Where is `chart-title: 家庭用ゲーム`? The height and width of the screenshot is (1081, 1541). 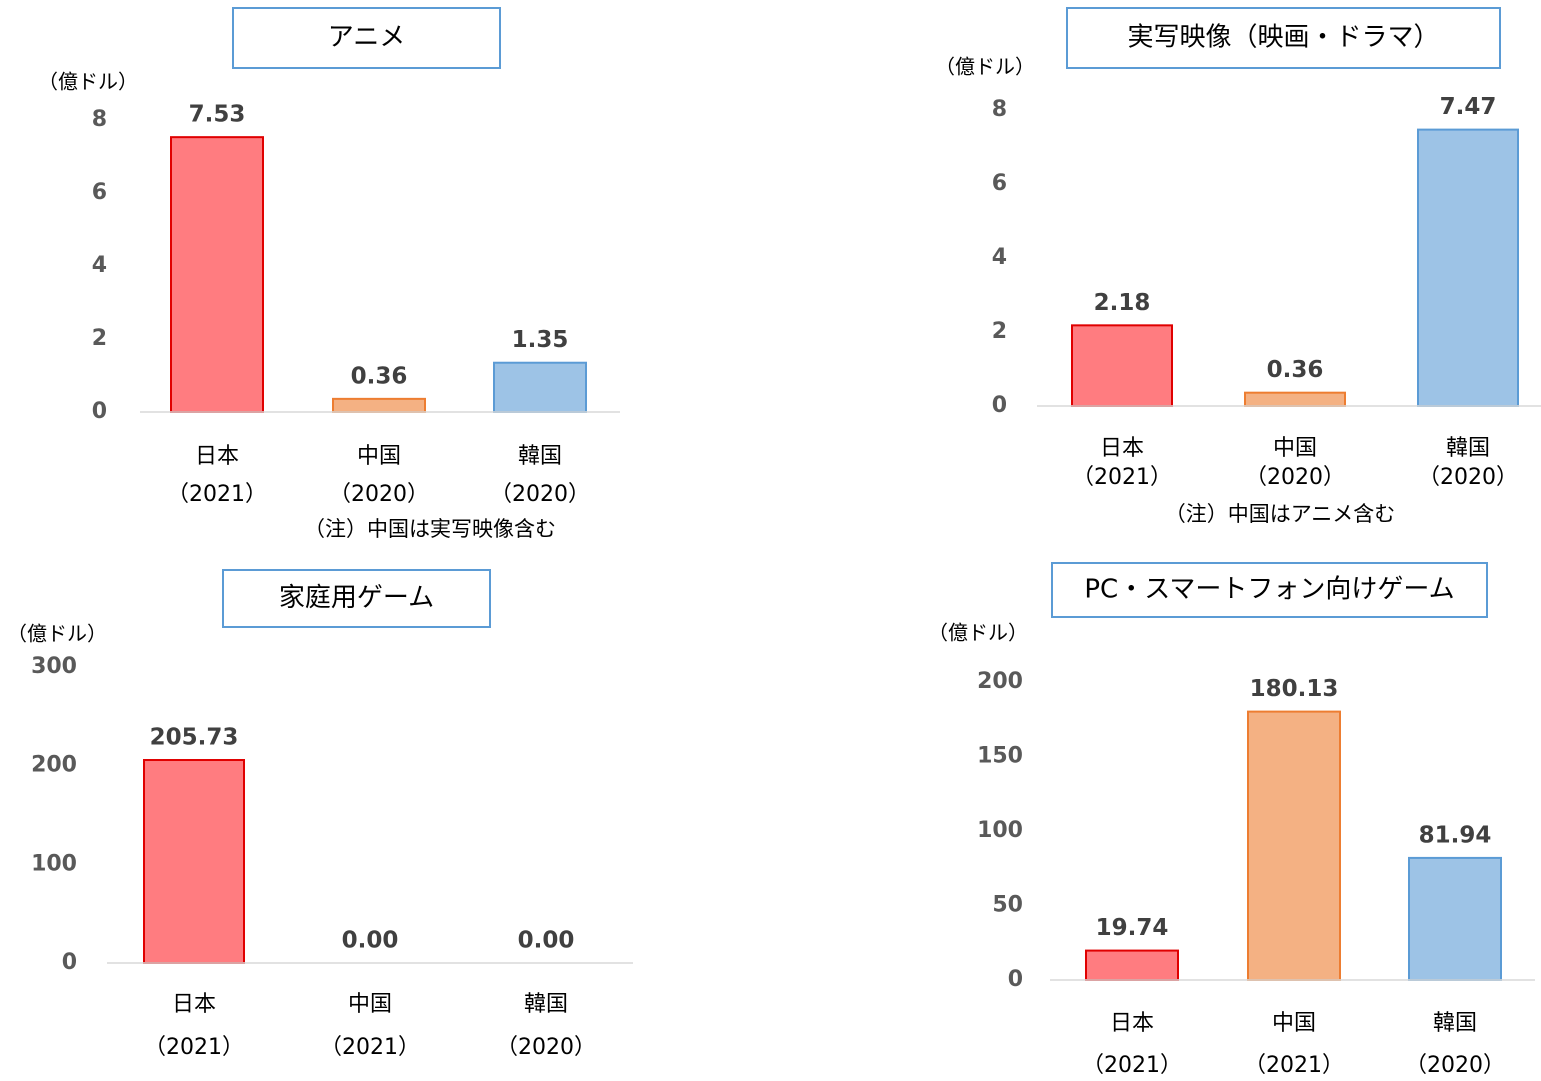
chart-title: 家庭用ゲーム is located at coordinates (356, 598).